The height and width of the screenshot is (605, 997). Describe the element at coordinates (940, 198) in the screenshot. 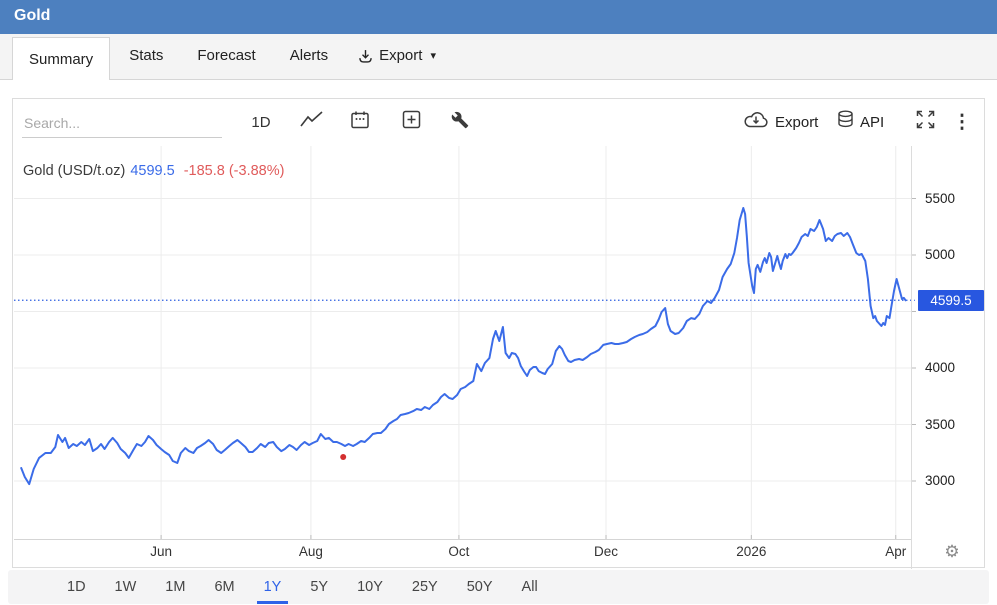

I see `y-axis-label: 5500` at that location.